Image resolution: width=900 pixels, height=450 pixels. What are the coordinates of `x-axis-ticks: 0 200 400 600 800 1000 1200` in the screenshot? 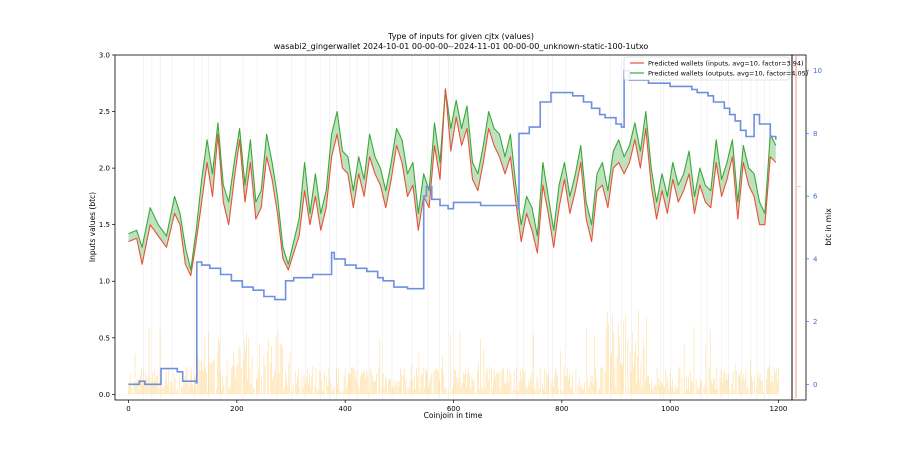 It's located at (456, 406).